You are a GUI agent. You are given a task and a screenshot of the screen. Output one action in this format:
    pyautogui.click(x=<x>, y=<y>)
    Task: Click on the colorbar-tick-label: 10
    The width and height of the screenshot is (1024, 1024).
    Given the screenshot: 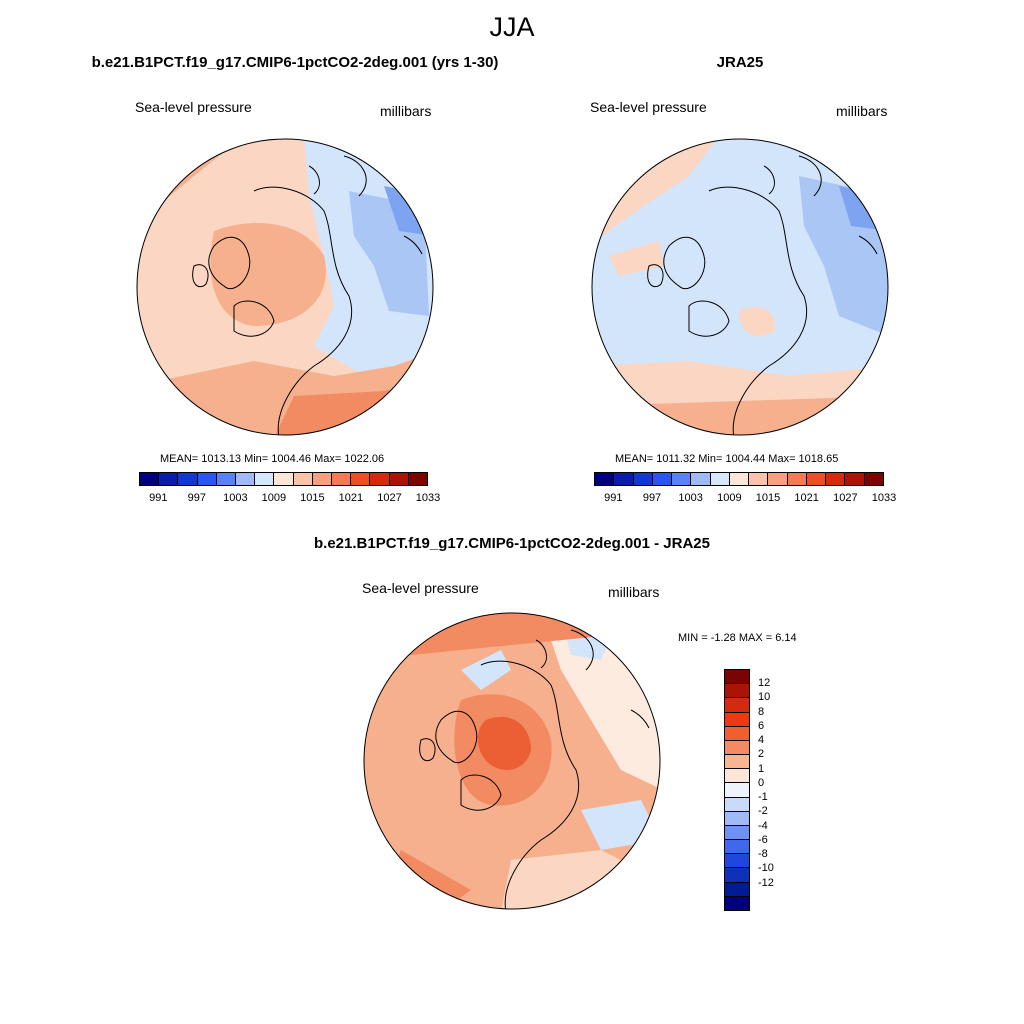 What is the action you would take?
    pyautogui.click(x=764, y=697)
    